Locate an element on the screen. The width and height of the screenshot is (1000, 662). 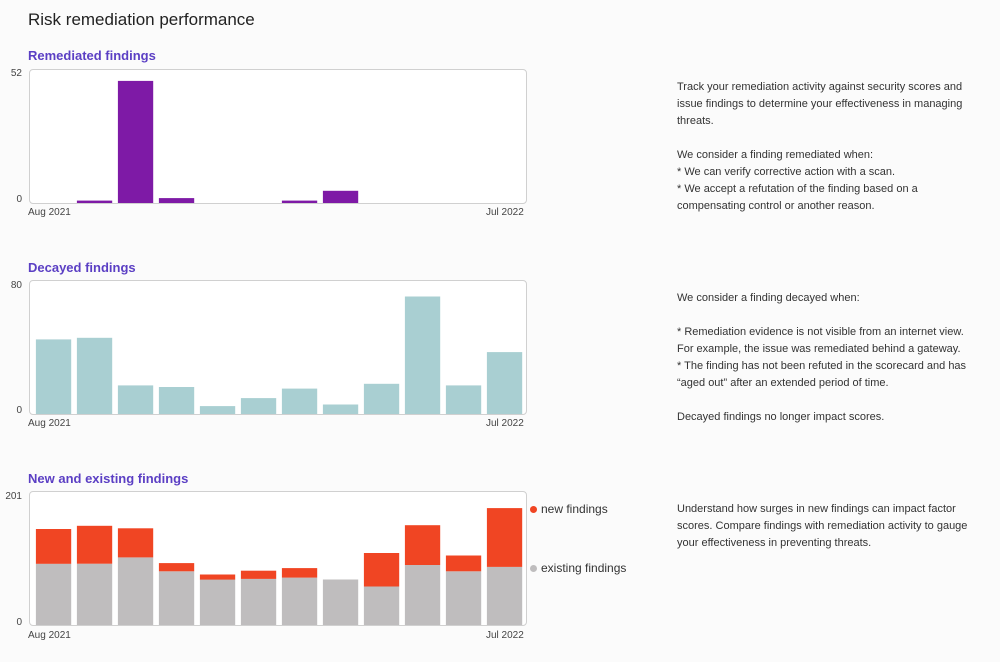
decayed-chart-svg is located at coordinates (279, 355).